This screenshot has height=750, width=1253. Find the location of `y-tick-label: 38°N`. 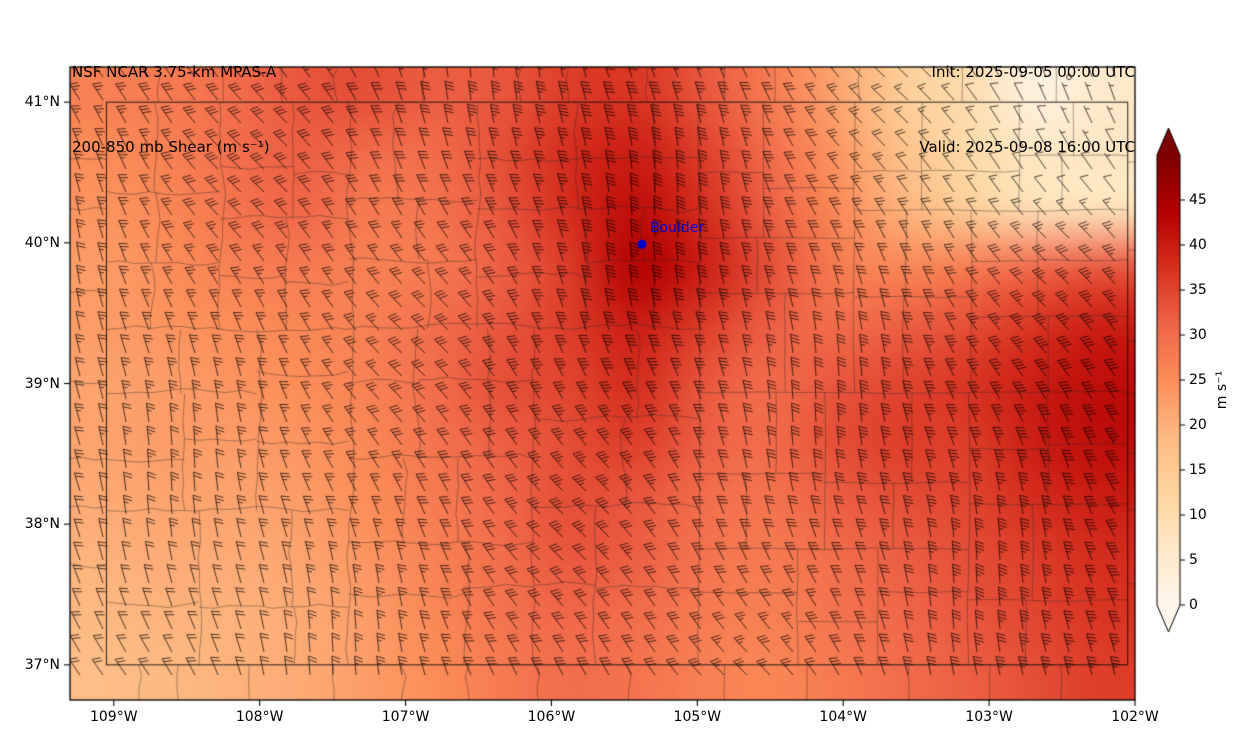

y-tick-label: 38°N is located at coordinates (42, 524).